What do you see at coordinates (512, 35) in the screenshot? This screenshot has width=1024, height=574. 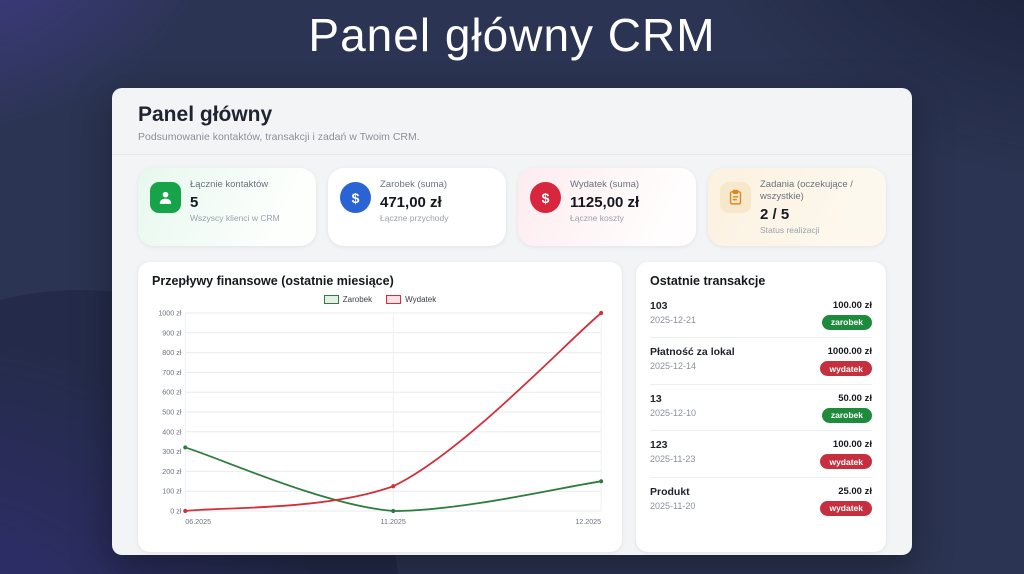 I see `page-title: Panel główny CRM` at bounding box center [512, 35].